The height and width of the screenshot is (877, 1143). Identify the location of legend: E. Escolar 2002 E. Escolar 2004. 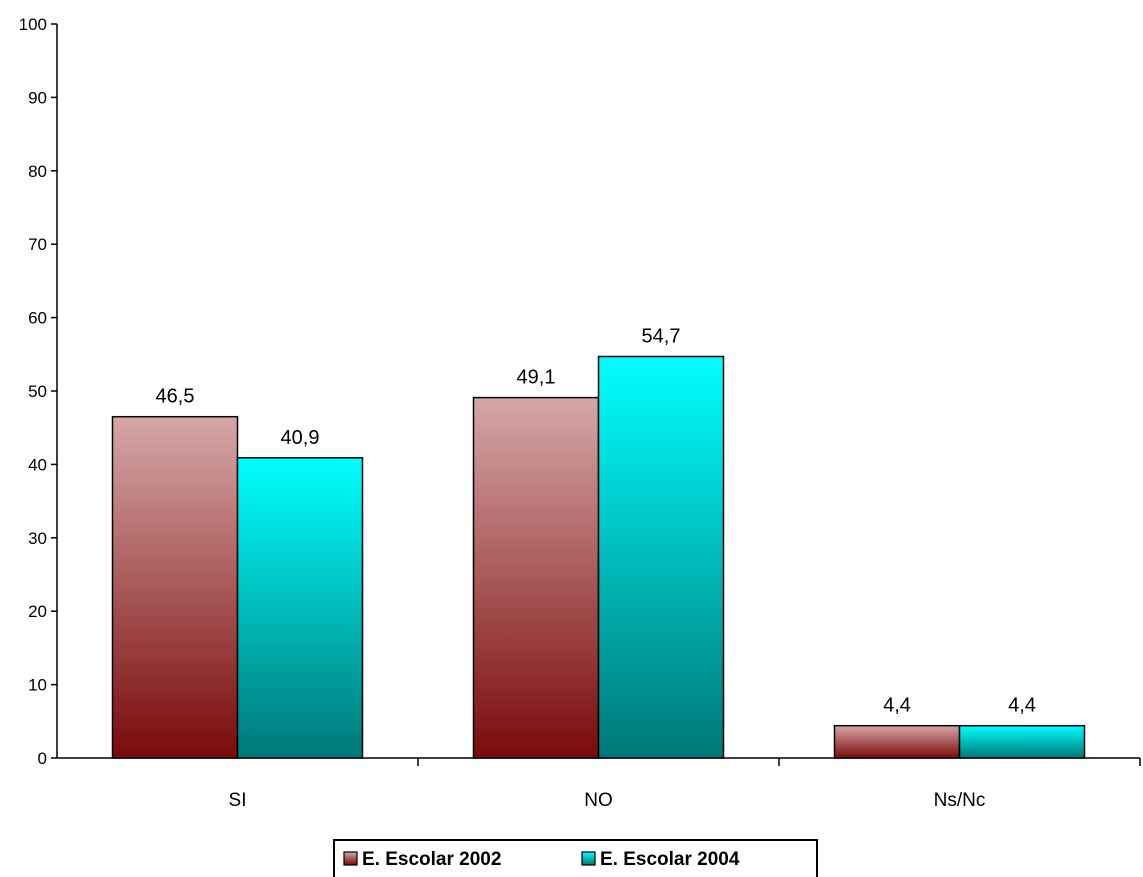
(575, 858).